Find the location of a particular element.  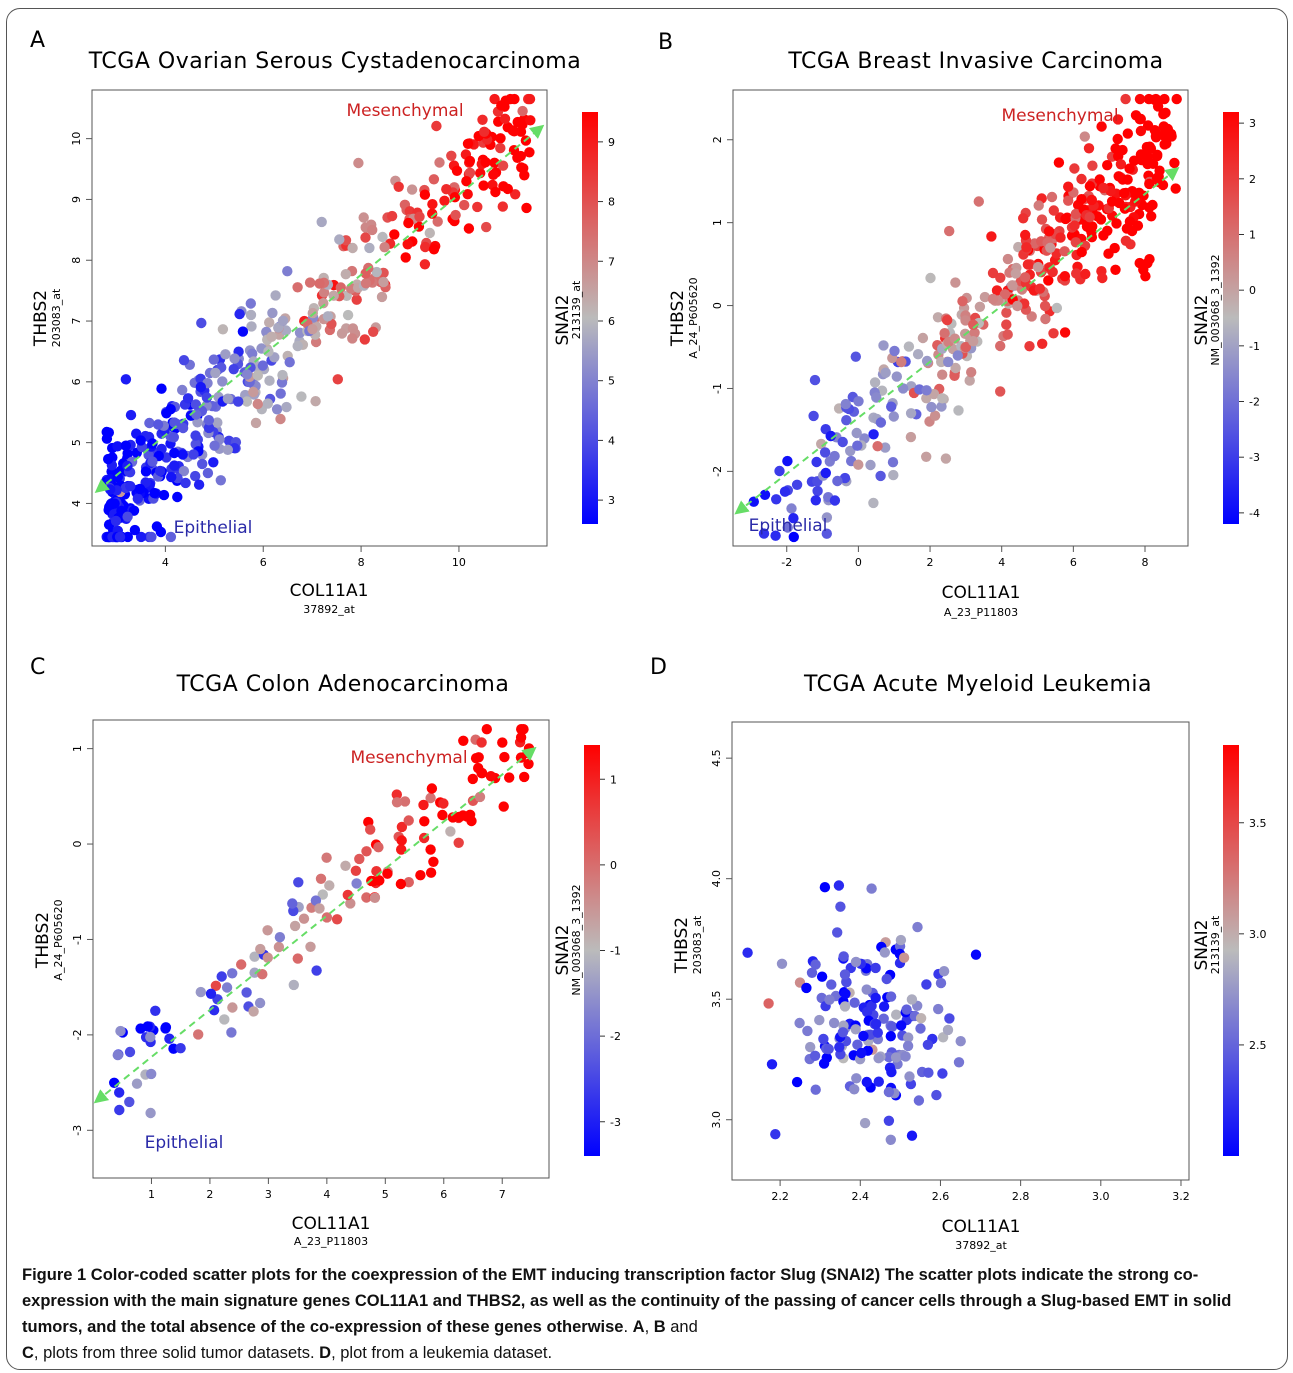

y-tick-label: 3.0 is located at coordinates (716, 1120).